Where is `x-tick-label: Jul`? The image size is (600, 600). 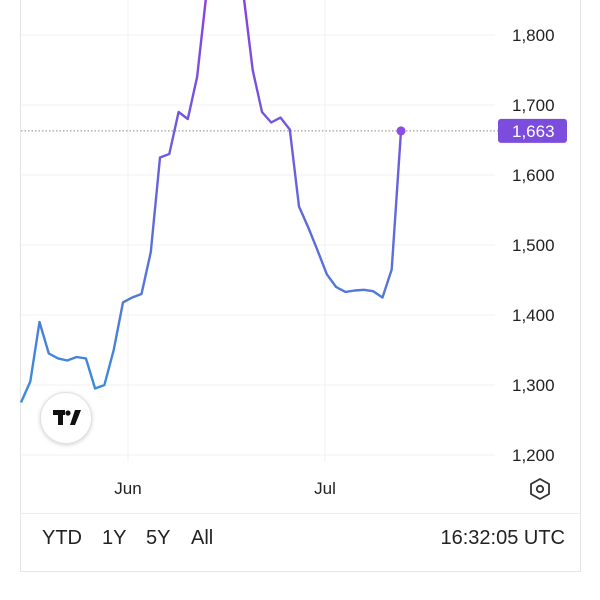
x-tick-label: Jul is located at coordinates (325, 488).